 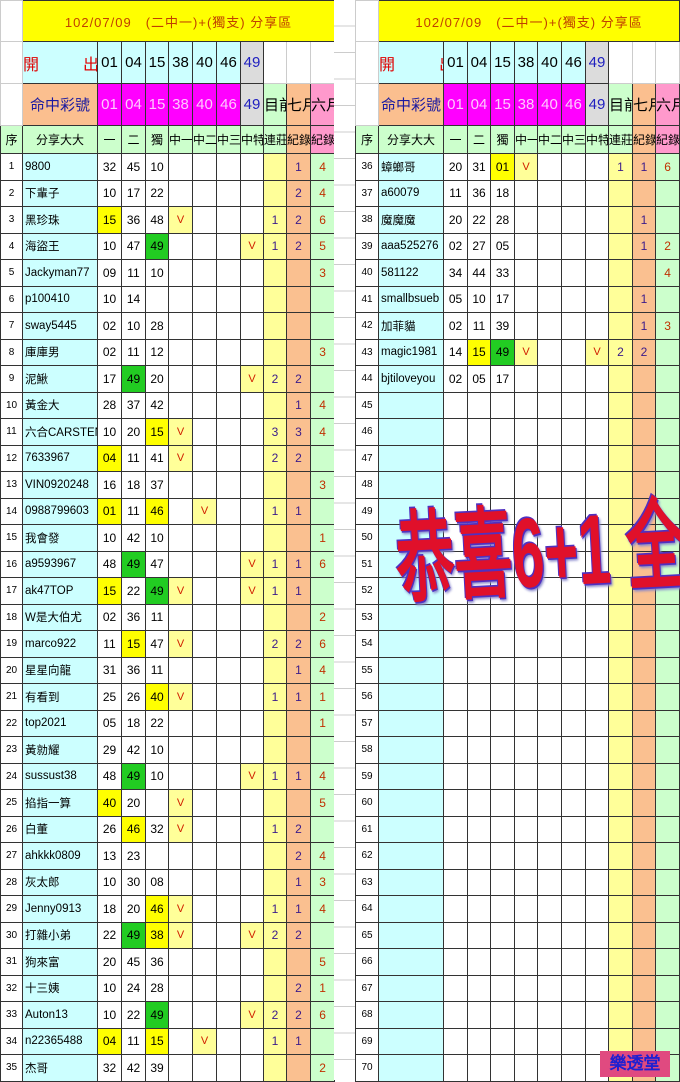 What do you see at coordinates (133, 935) in the screenshot?
I see `pick-number: 49` at bounding box center [133, 935].